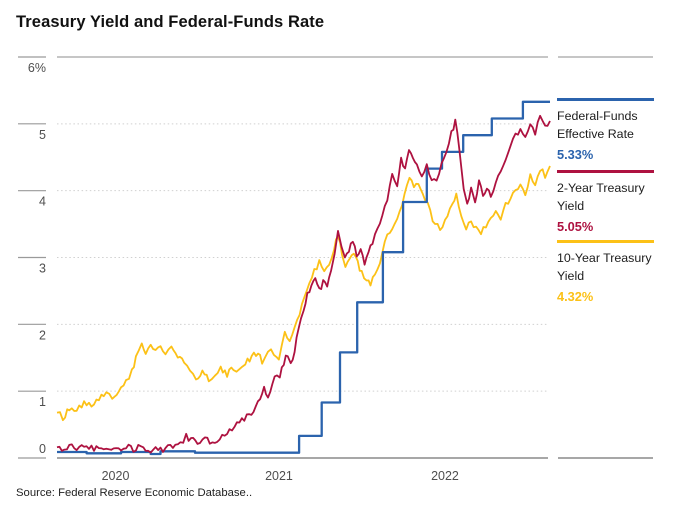 The height and width of the screenshot is (521, 676). Describe the element at coordinates (575, 226) in the screenshot. I see `legend-value-2yr-treasury: 5.05%` at that location.